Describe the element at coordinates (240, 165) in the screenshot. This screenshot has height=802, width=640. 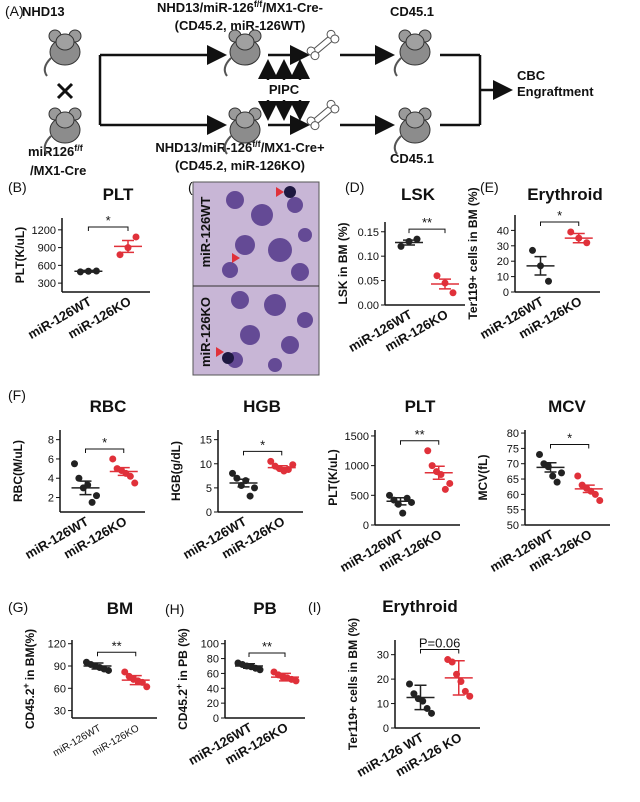
I see `genotype-label: (CD45.2, miR-126KO)` at that location.